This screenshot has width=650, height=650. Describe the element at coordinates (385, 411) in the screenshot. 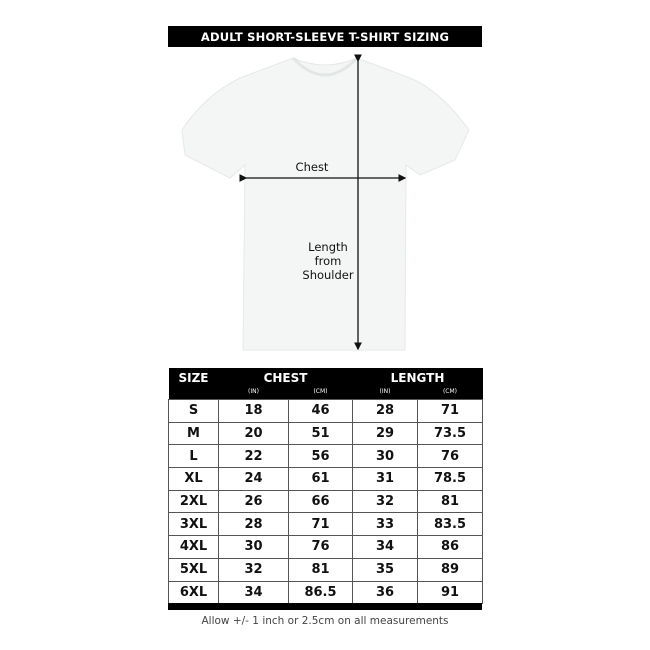

I see `cell-length-in: 28` at that location.